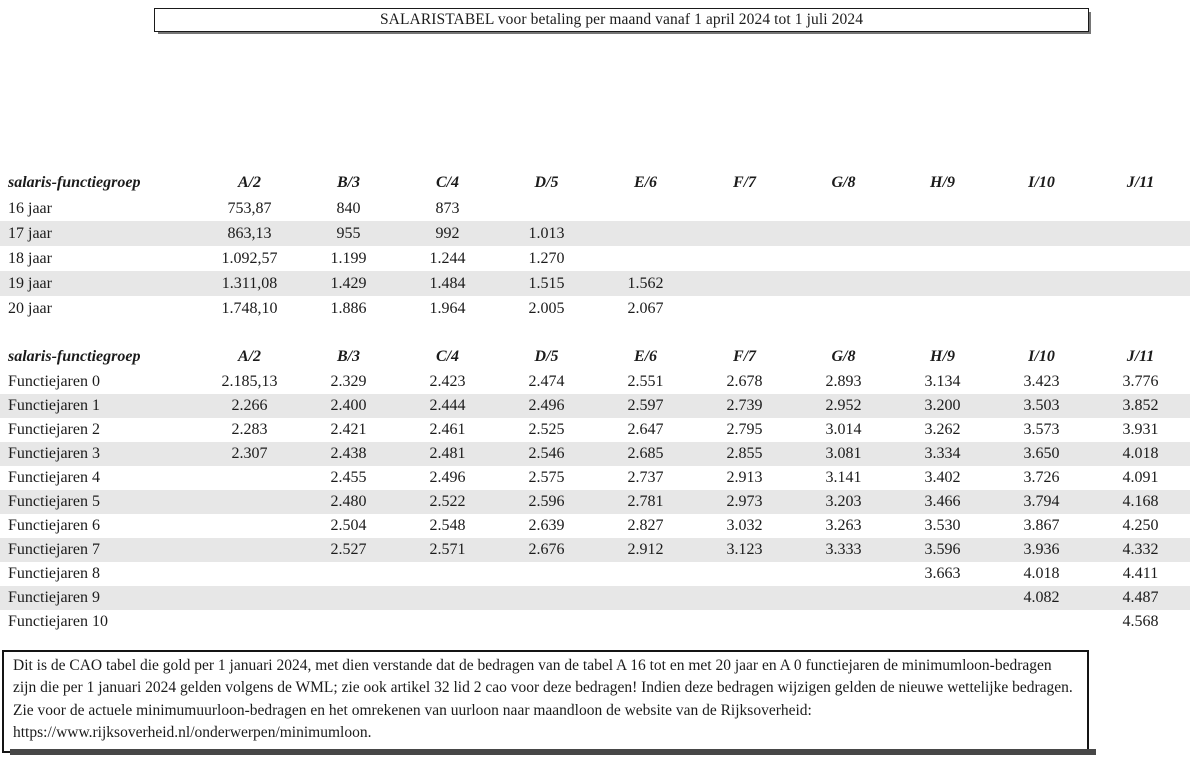 The width and height of the screenshot is (1200, 758). I want to click on salary-cell: 1.092,57, so click(249, 258).